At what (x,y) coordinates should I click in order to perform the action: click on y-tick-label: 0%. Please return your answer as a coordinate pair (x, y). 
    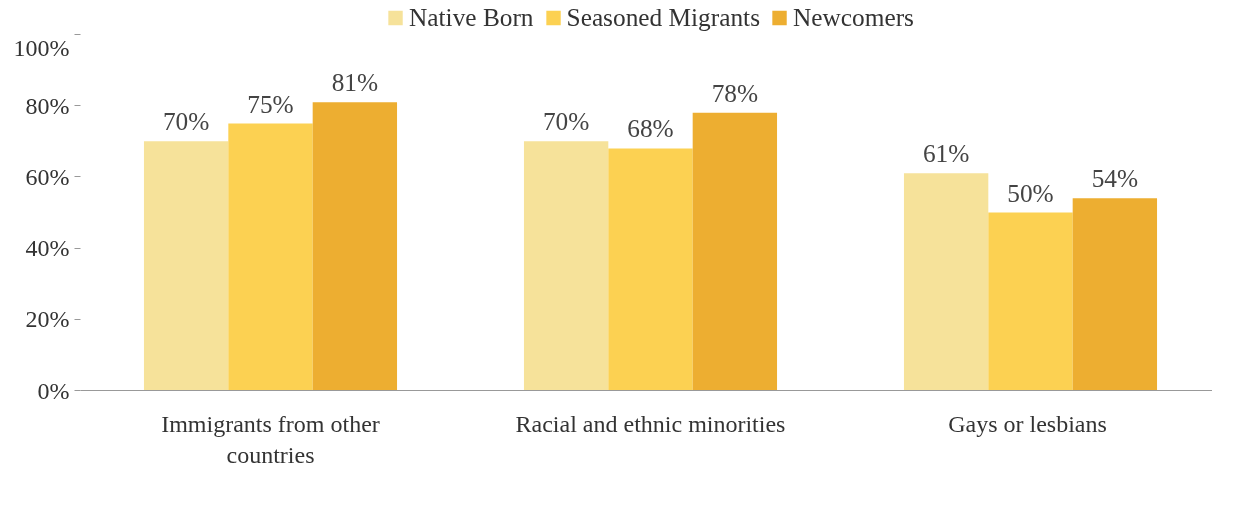
    Looking at the image, I should click on (53, 390).